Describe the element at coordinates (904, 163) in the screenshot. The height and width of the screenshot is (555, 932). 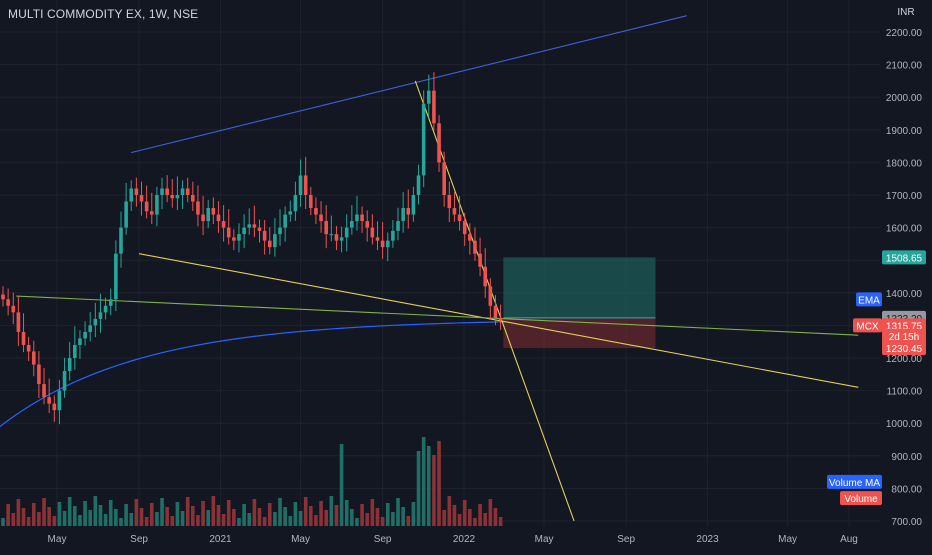
I see `price-tick-label: 1800.00` at that location.